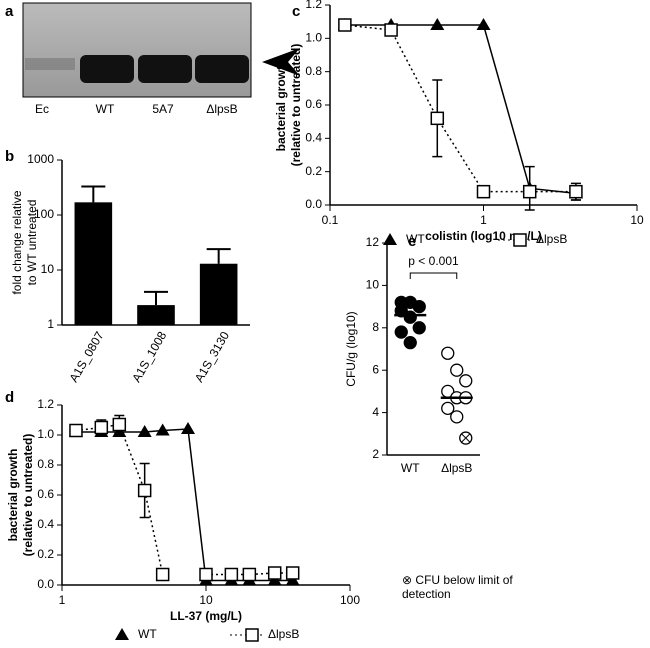 Image resolution: width=650 pixels, height=648 pixels. What do you see at coordinates (44, 214) in the screenshot?
I see `y-tick-label: 100` at bounding box center [44, 214].